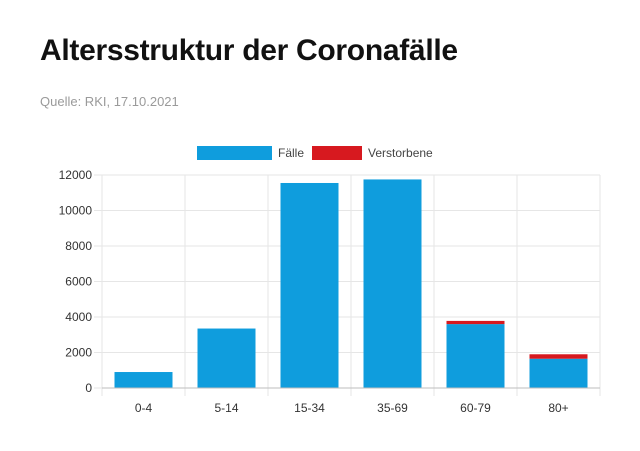 This screenshot has width=640, height=451. Describe the element at coordinates (78, 282) in the screenshot. I see `y-tick-label: 6000` at that location.